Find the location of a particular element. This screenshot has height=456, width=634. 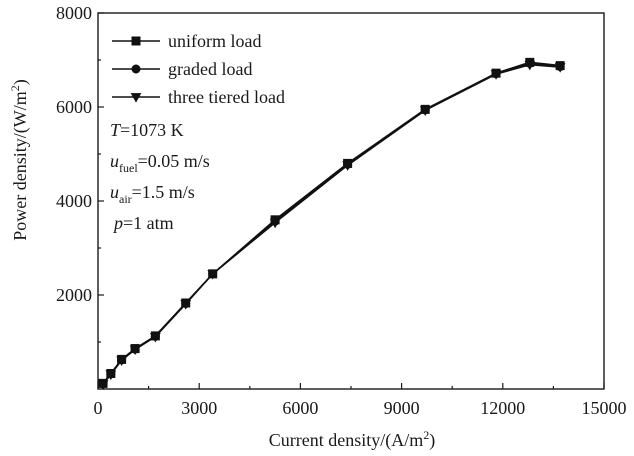

annotation-text: T=1073 K is located at coordinates (147, 130).